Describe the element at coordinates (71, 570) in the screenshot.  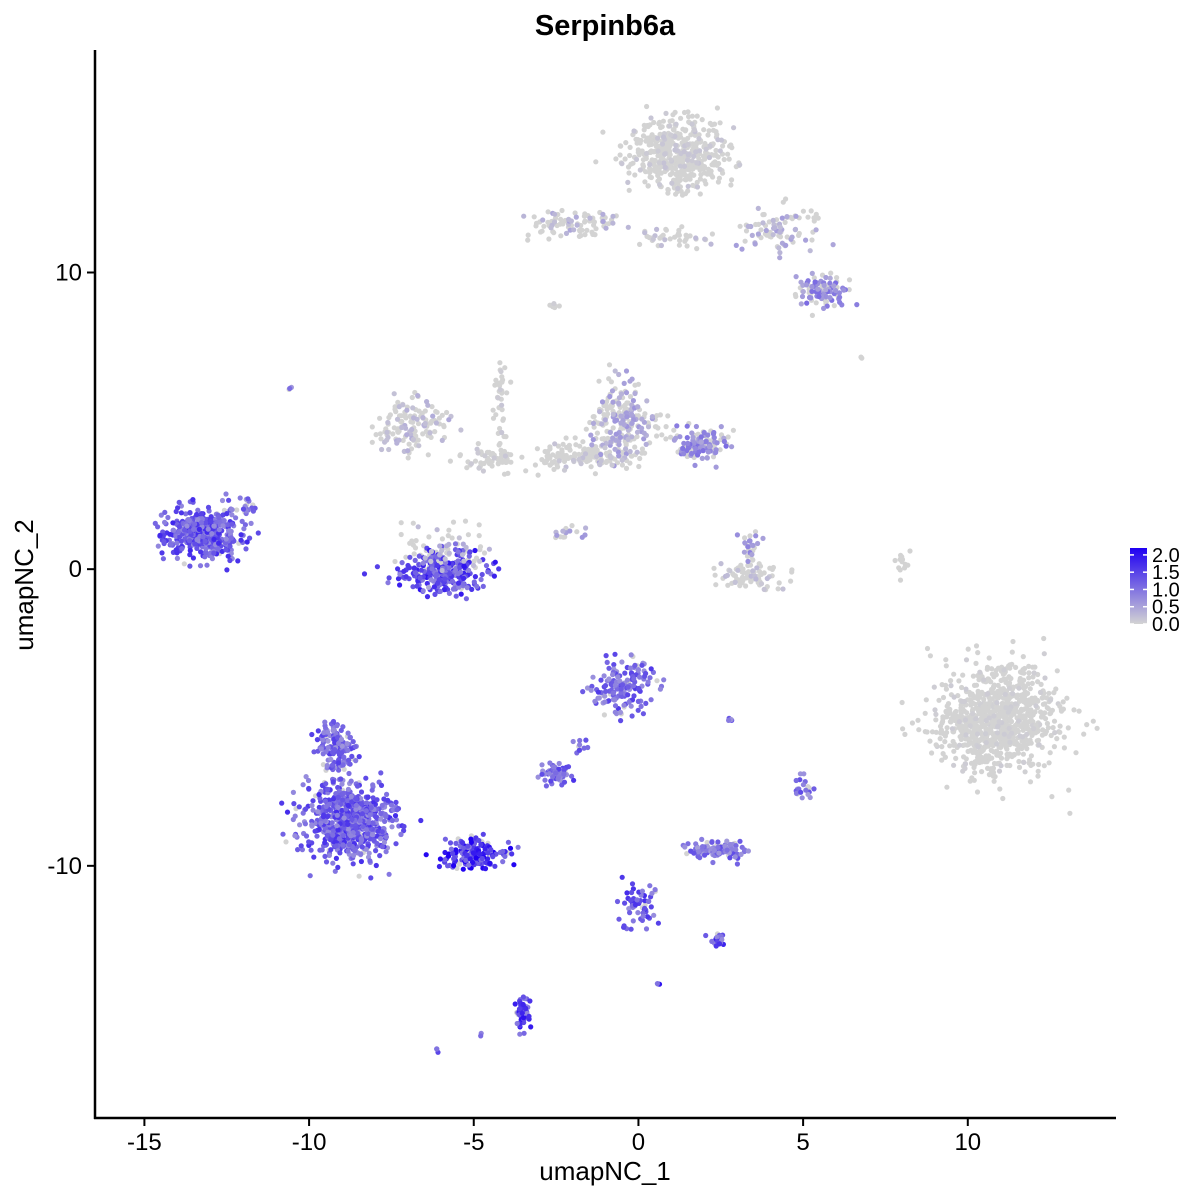
I see `y-axis-ticks: 100-10` at that location.